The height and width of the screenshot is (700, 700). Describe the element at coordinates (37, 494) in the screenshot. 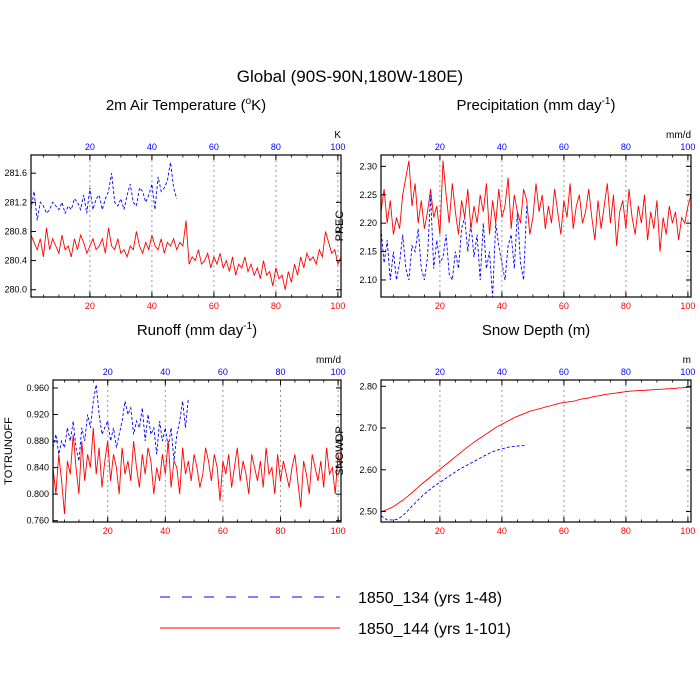

I see `y-tick-label: 0.800` at that location.